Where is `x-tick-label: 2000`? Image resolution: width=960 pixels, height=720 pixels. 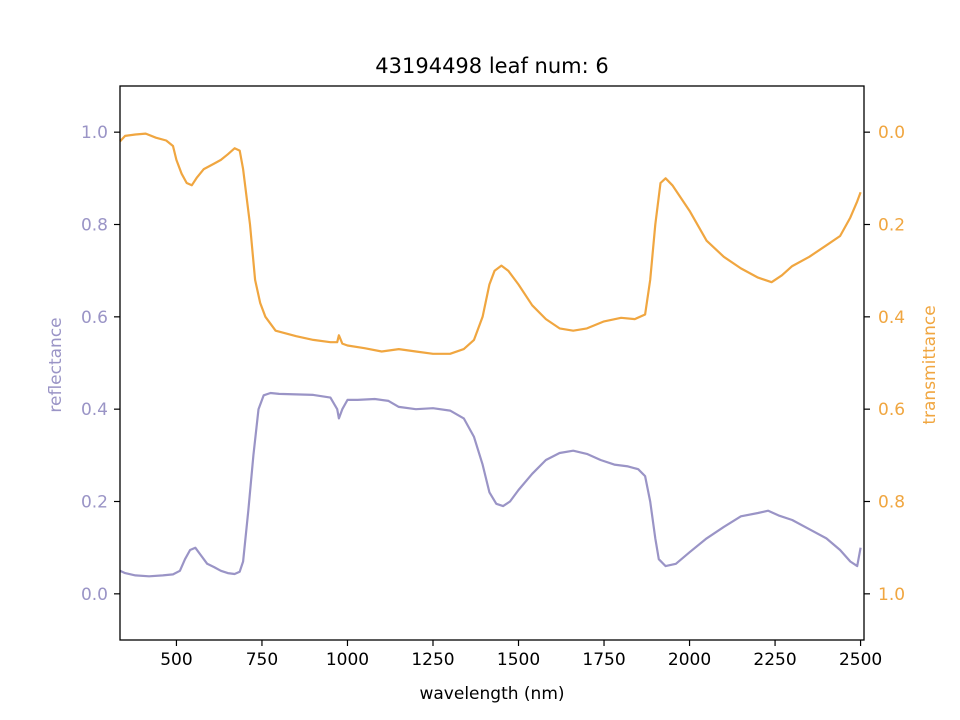
x-tick-label: 2000 is located at coordinates (689, 660).